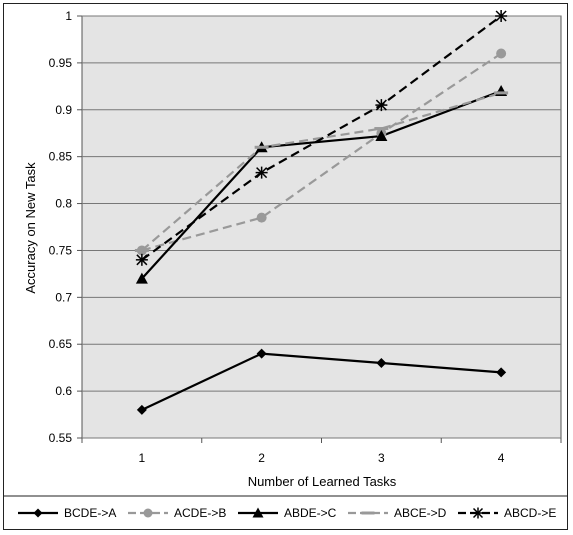 This screenshot has width=573, height=535. Describe the element at coordinates (321, 381) in the screenshot. I see `series-line-BCDE->A` at that location.